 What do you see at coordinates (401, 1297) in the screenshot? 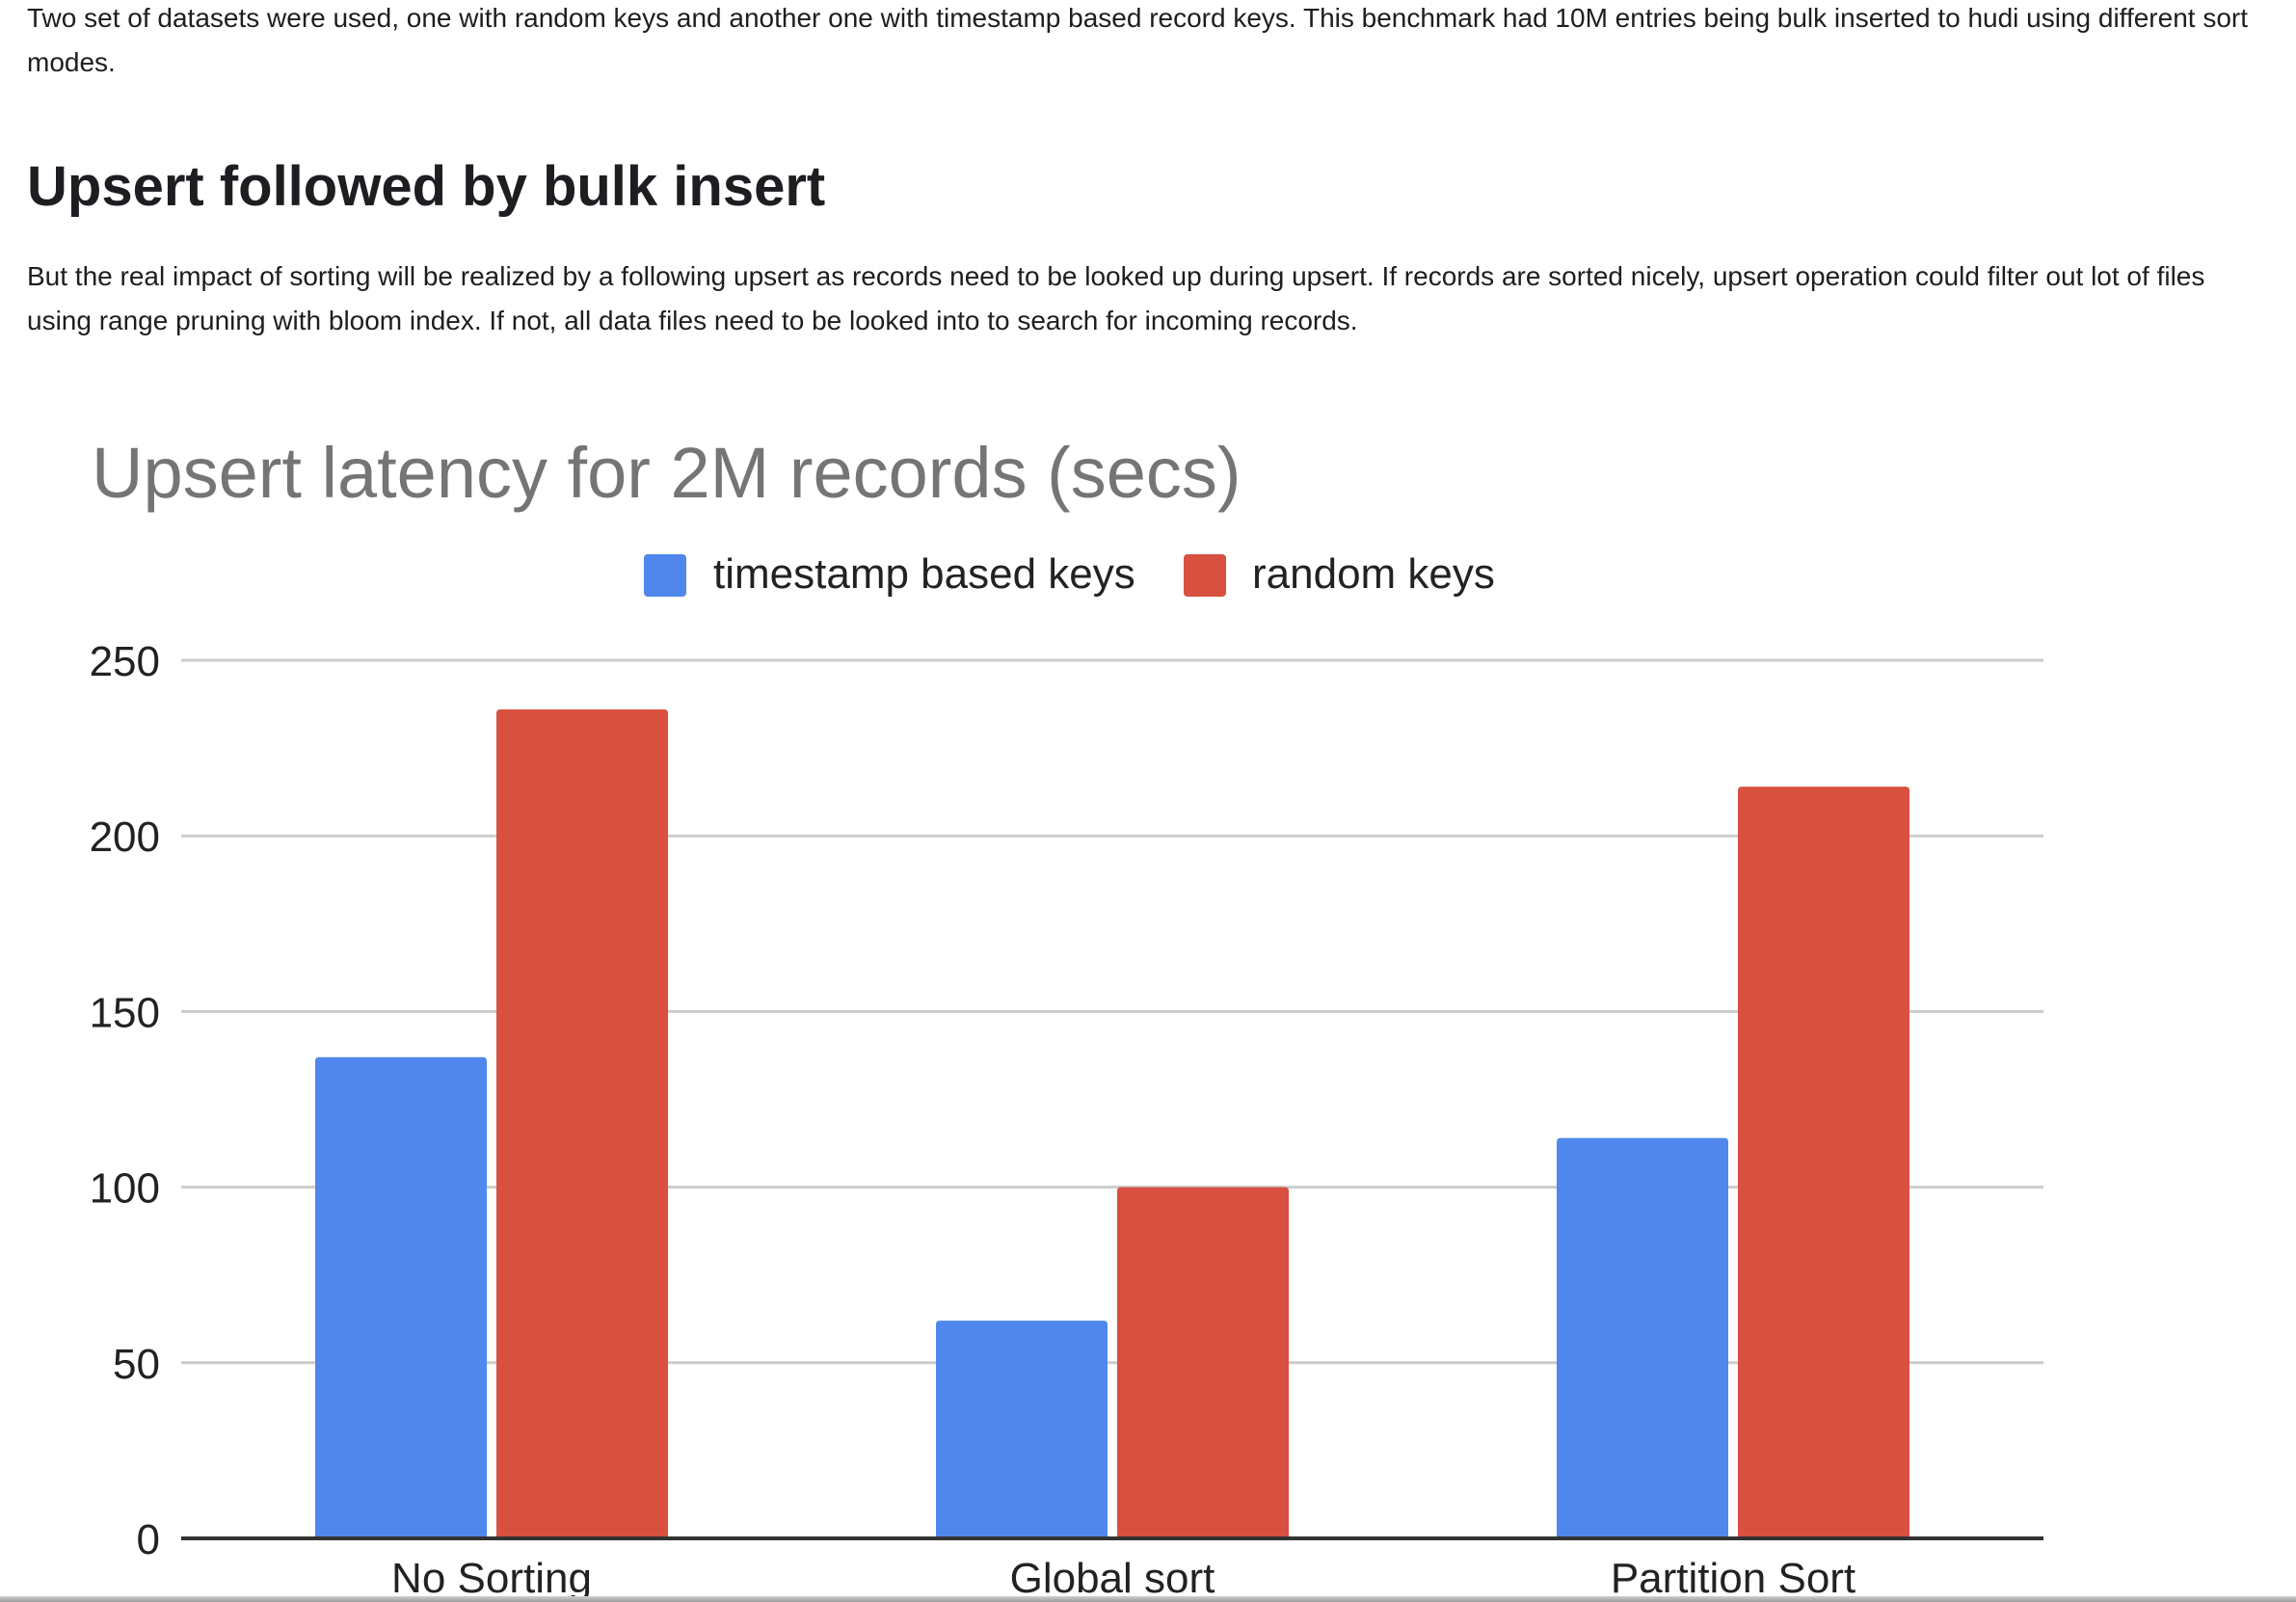
I see `bar-timestamp-no-sorting` at bounding box center [401, 1297].